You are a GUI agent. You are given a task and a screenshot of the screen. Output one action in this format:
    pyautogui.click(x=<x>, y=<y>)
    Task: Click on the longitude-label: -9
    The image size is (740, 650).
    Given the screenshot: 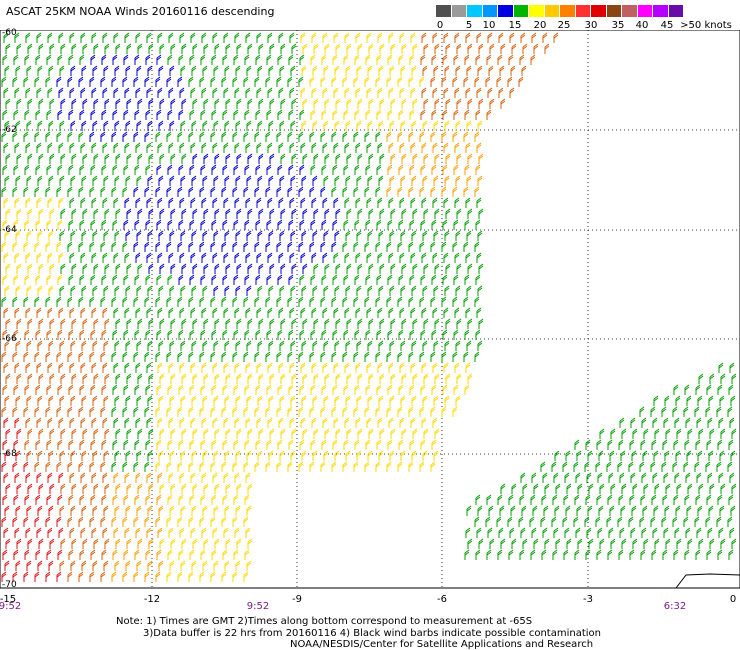 What is the action you would take?
    pyautogui.click(x=297, y=599)
    